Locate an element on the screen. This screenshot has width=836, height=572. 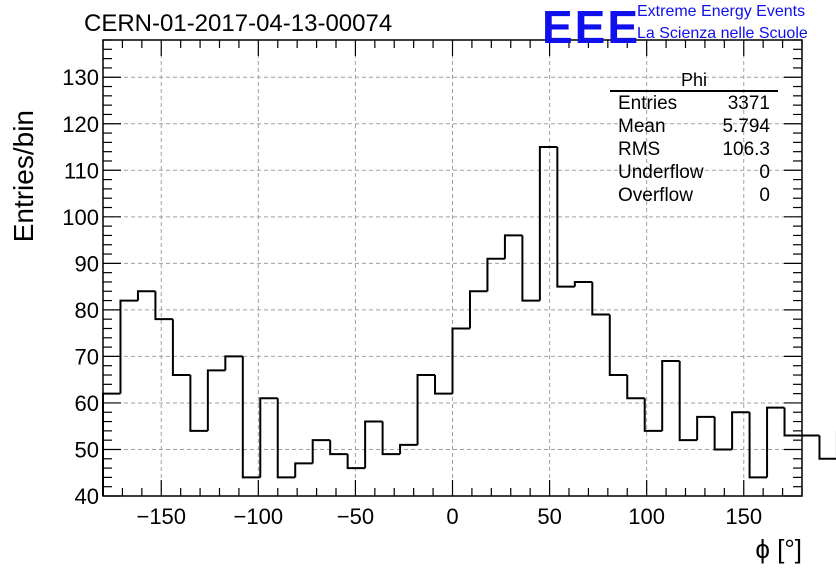
stats-label: Underflow is located at coordinates (661, 172).